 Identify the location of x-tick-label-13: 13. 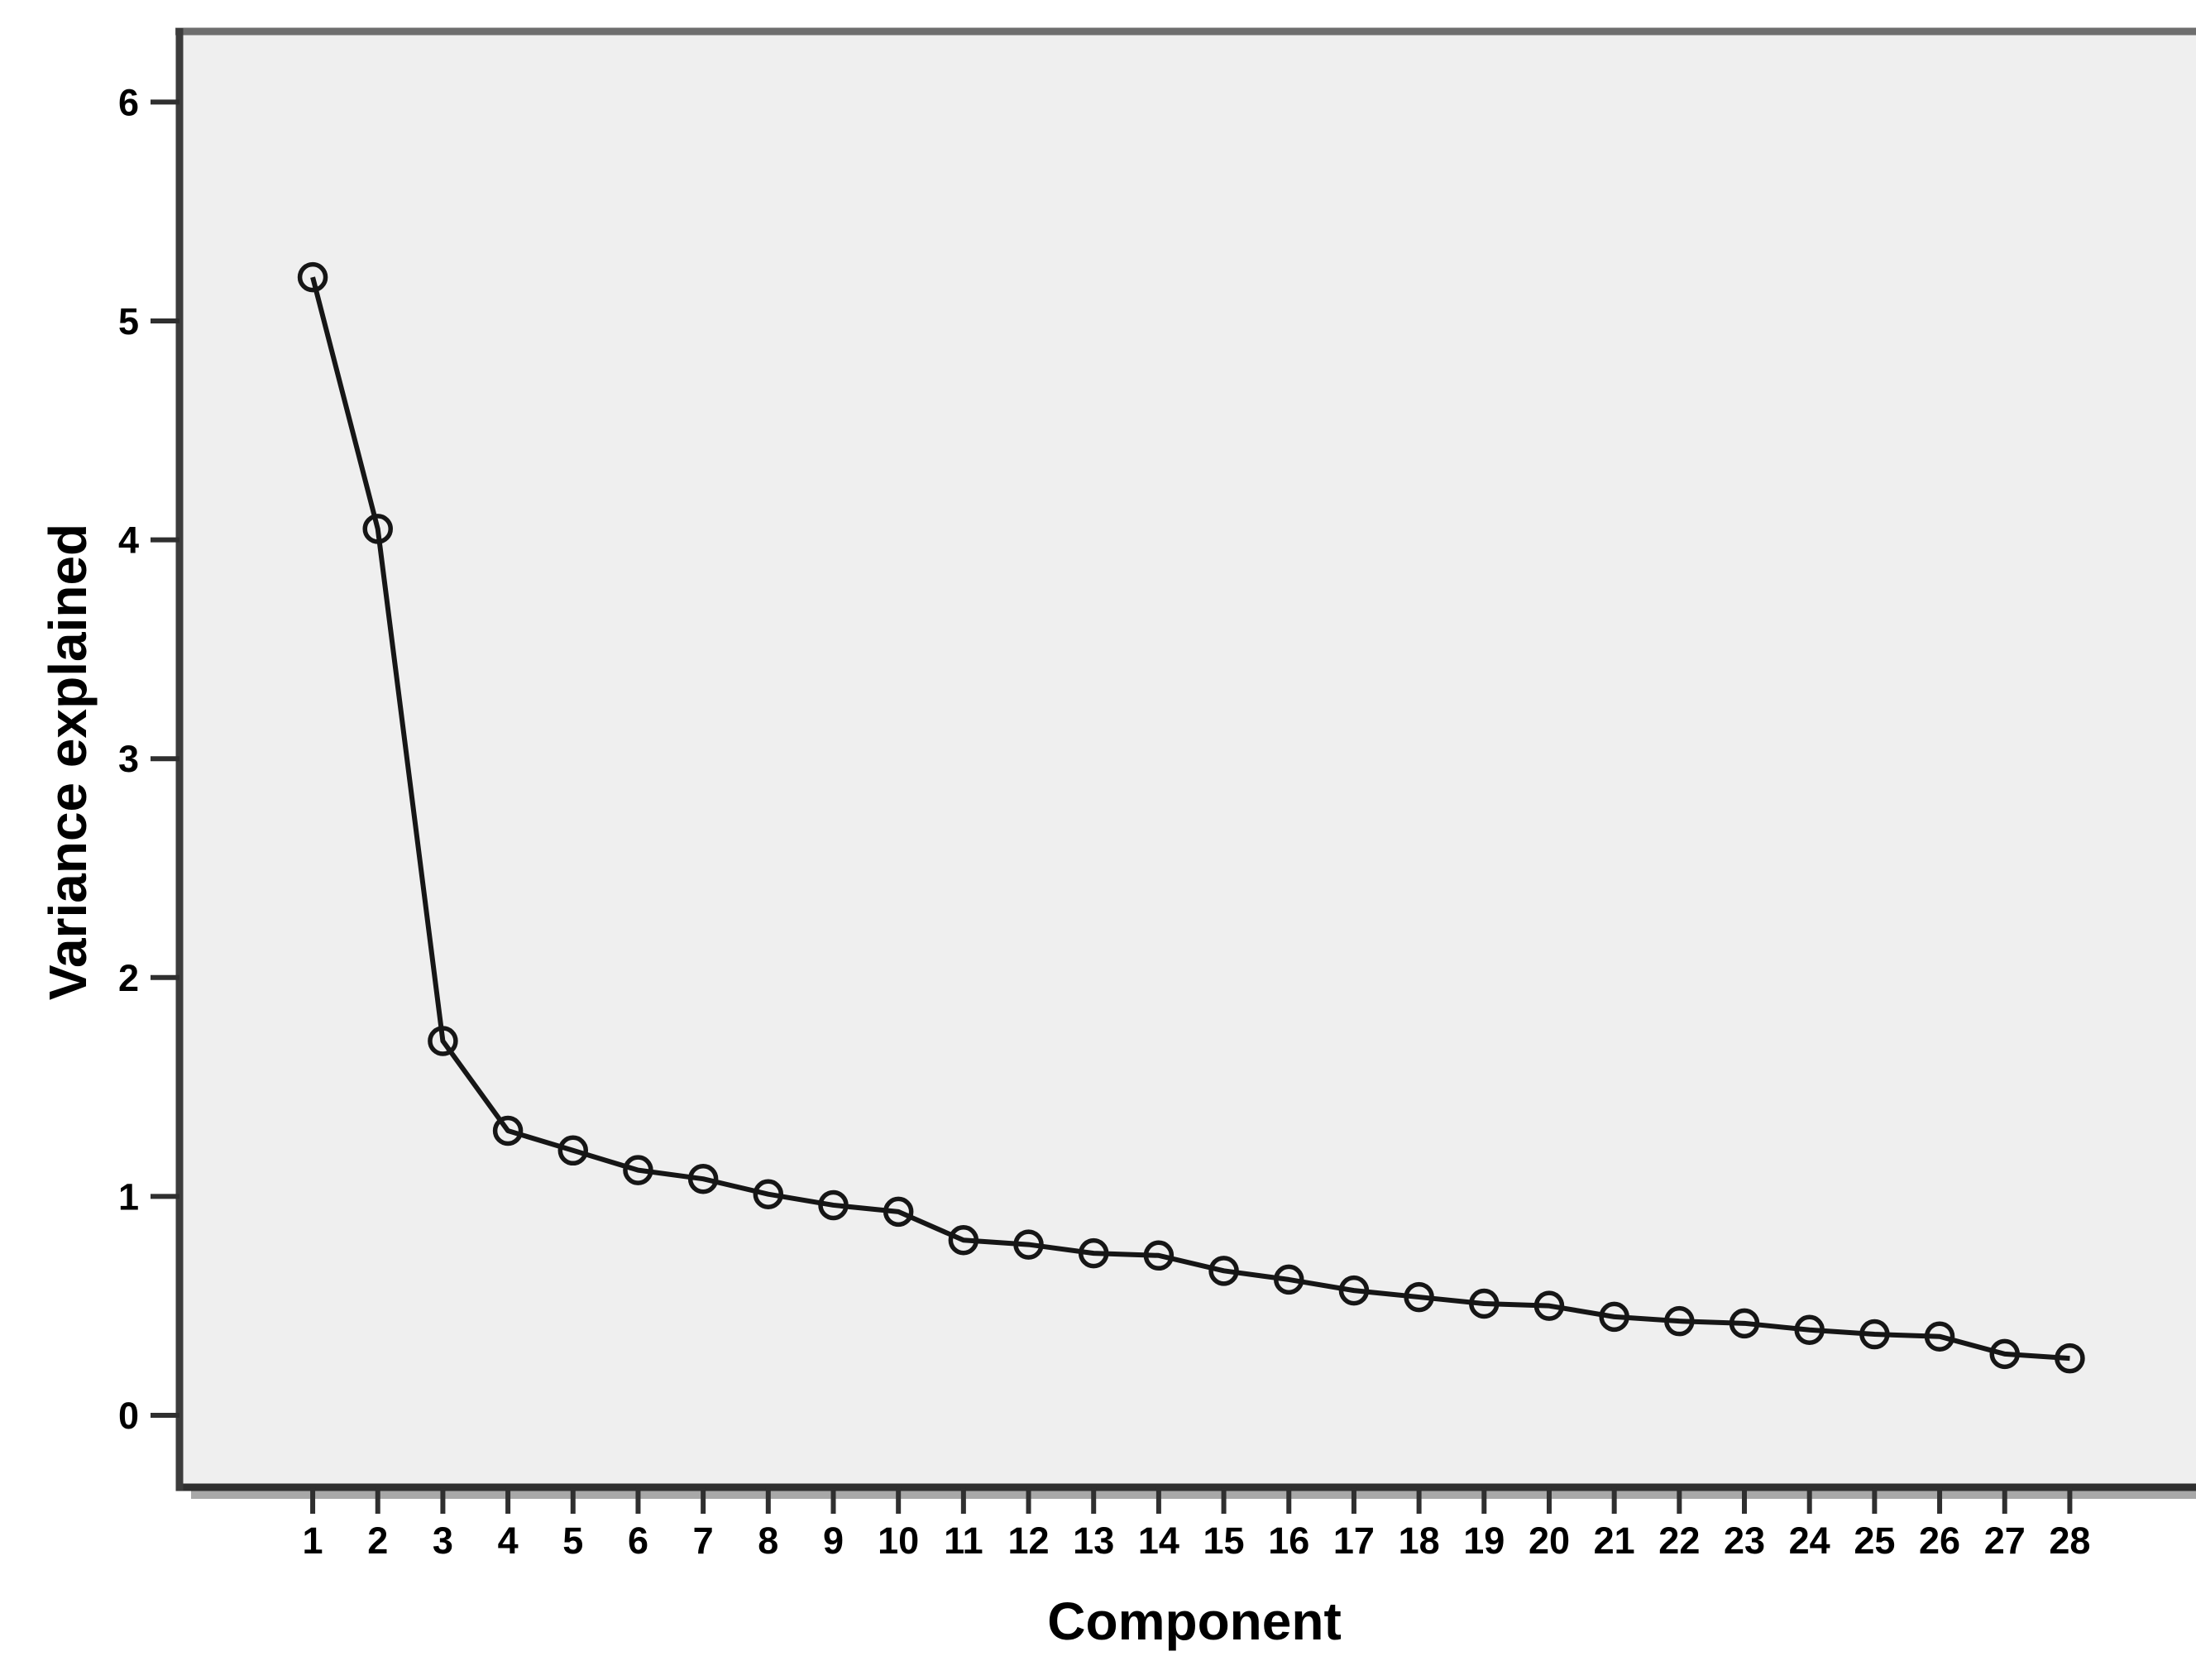
(1093, 1541).